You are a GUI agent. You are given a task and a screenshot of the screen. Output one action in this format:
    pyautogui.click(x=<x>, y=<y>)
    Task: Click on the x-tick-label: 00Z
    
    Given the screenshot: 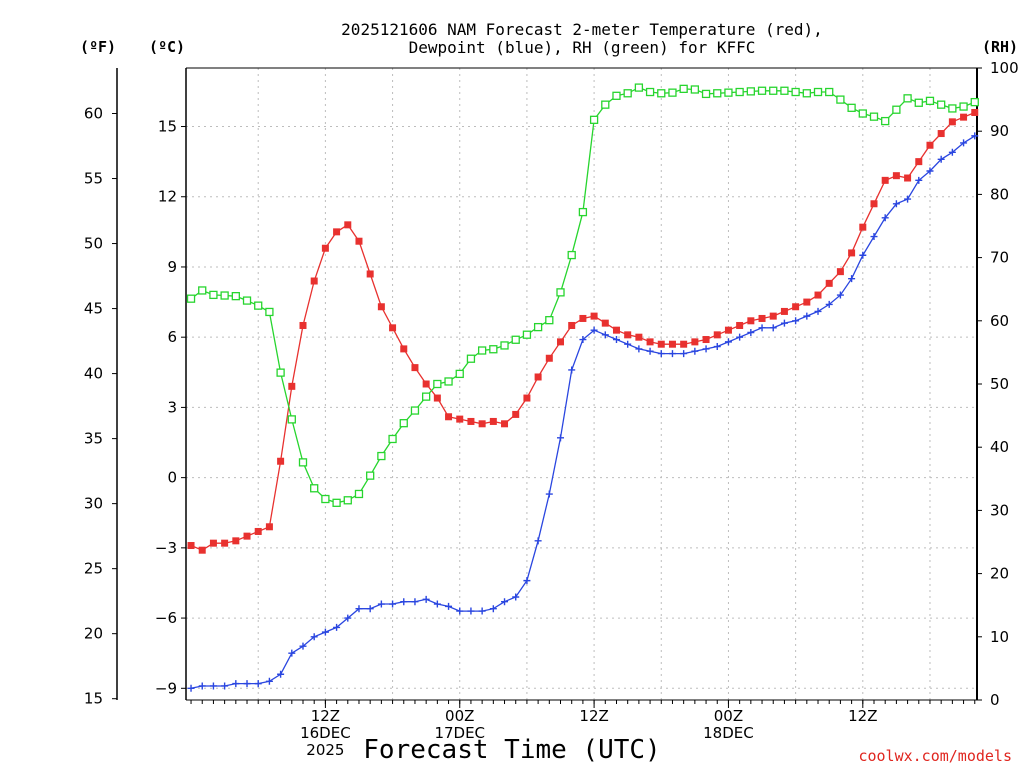 What is the action you would take?
    pyautogui.click(x=728, y=716)
    